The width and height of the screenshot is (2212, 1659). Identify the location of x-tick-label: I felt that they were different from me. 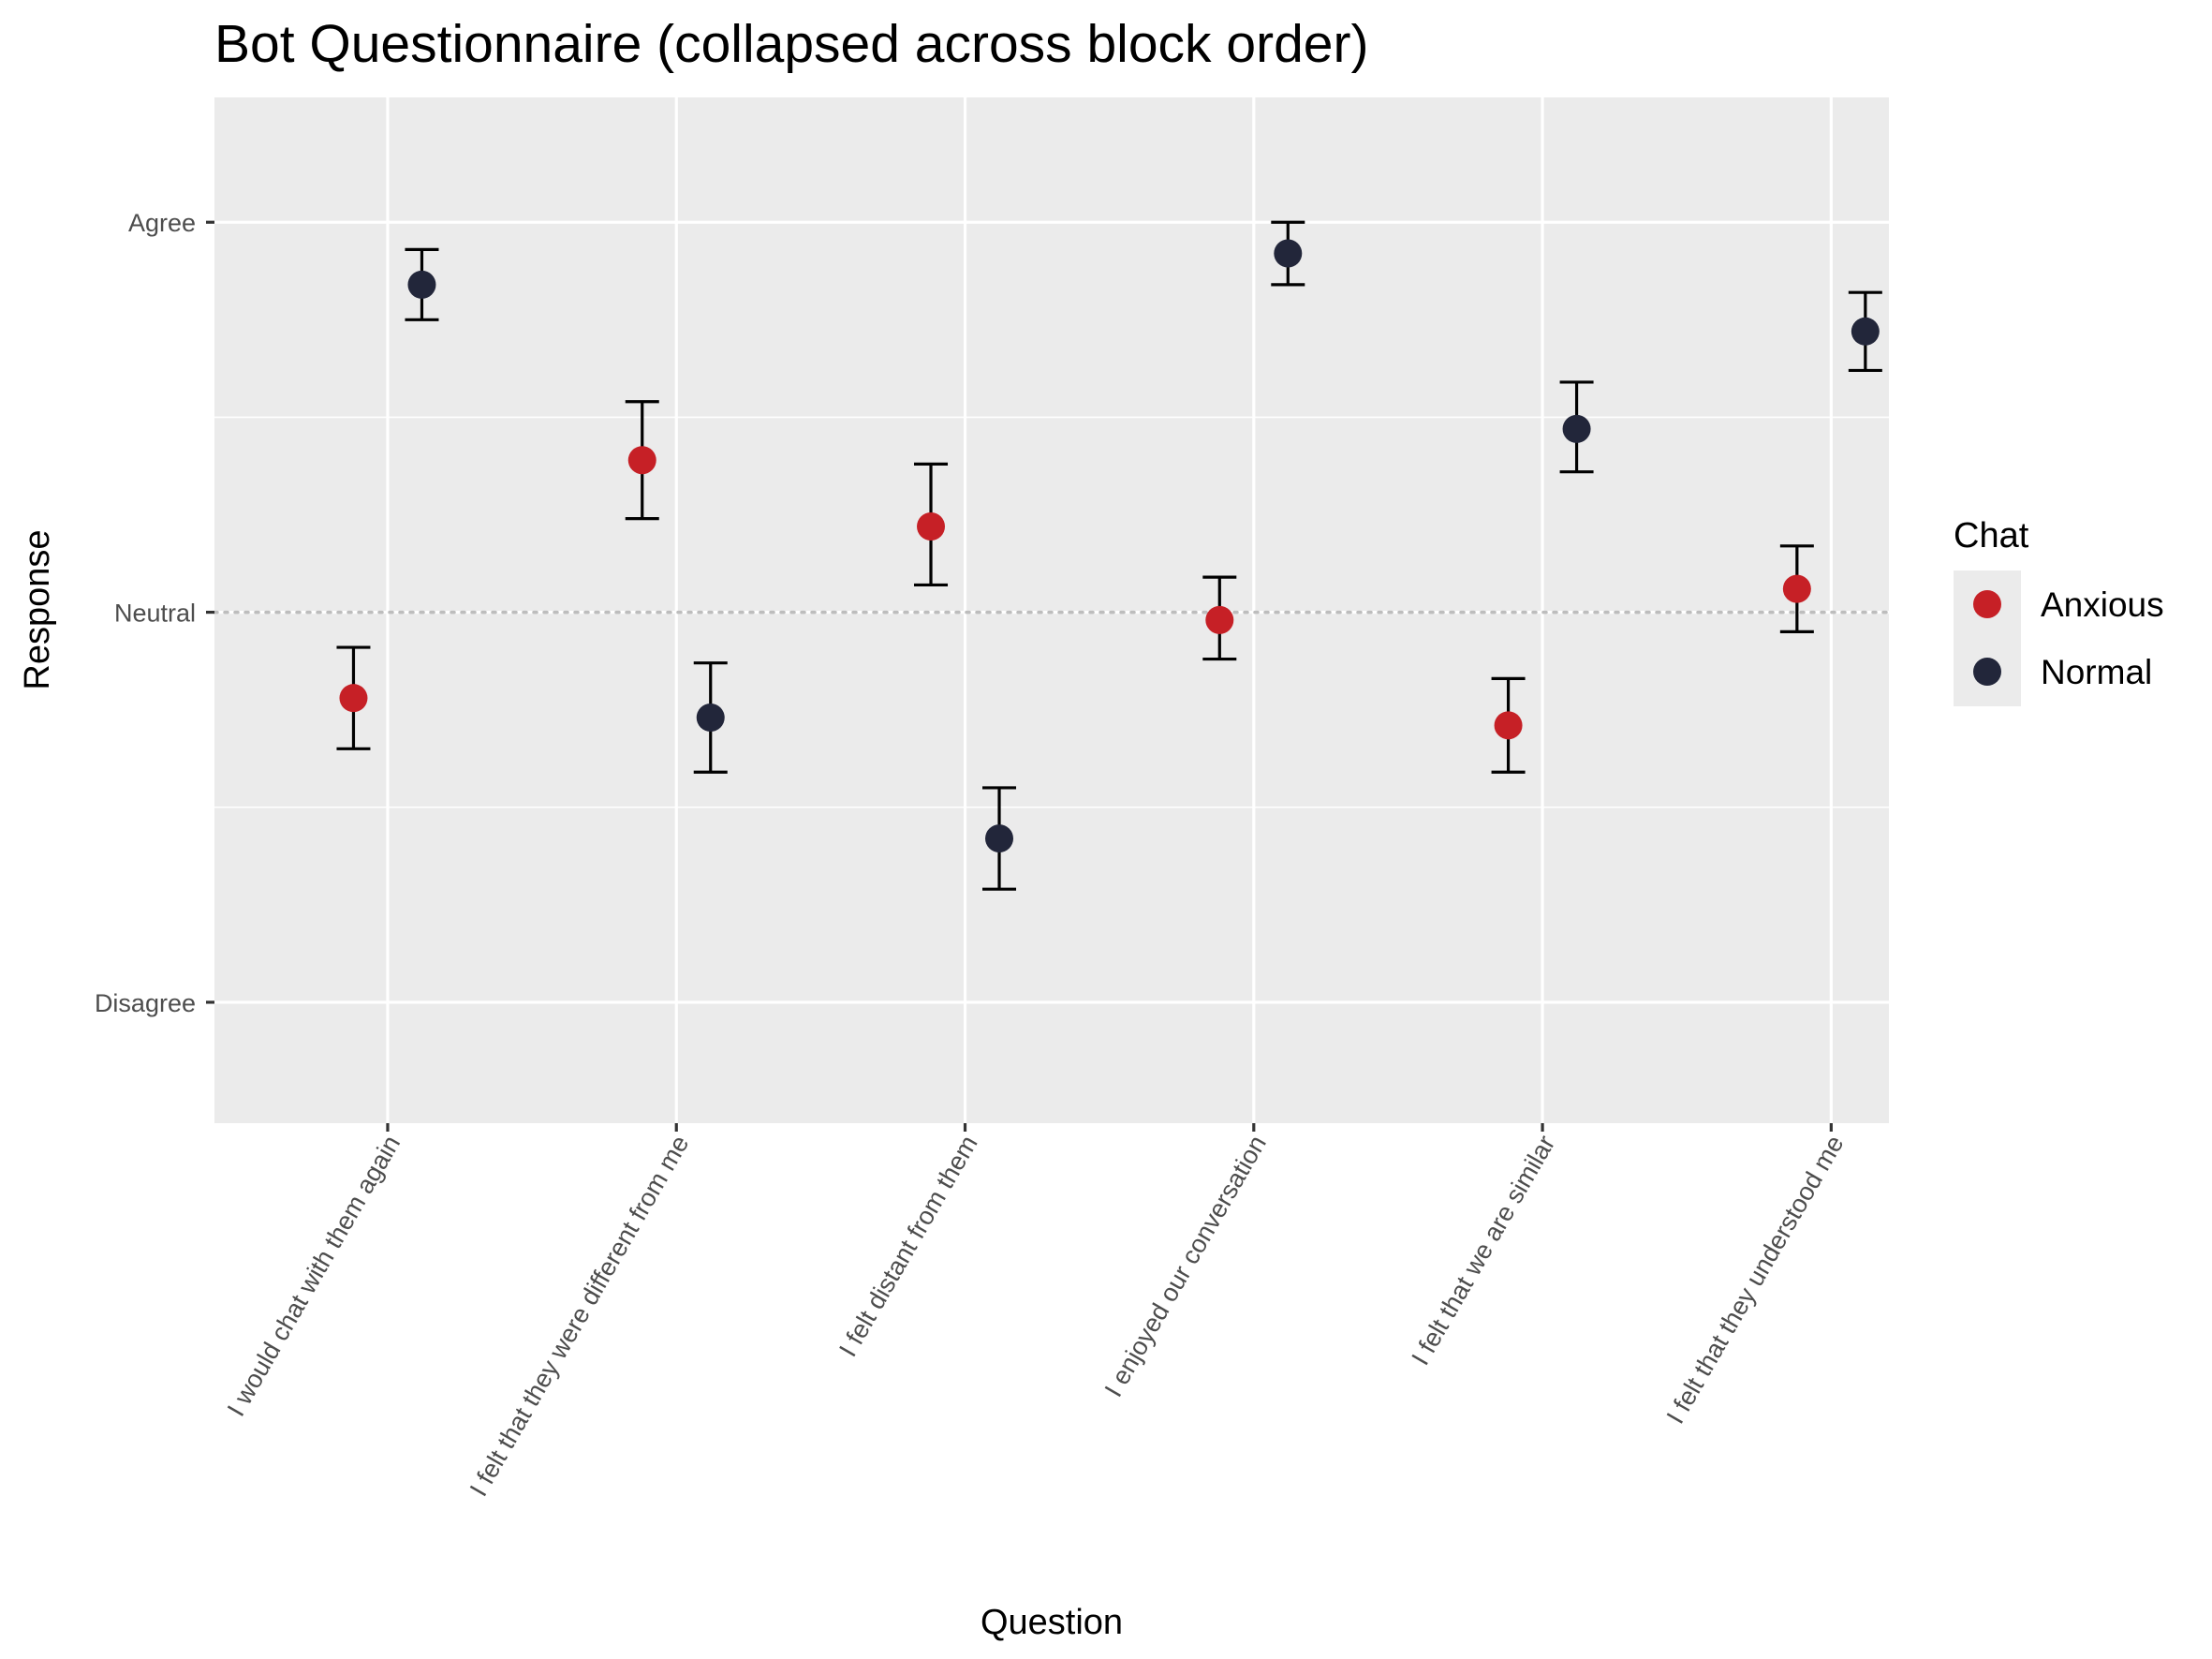
(580, 1316).